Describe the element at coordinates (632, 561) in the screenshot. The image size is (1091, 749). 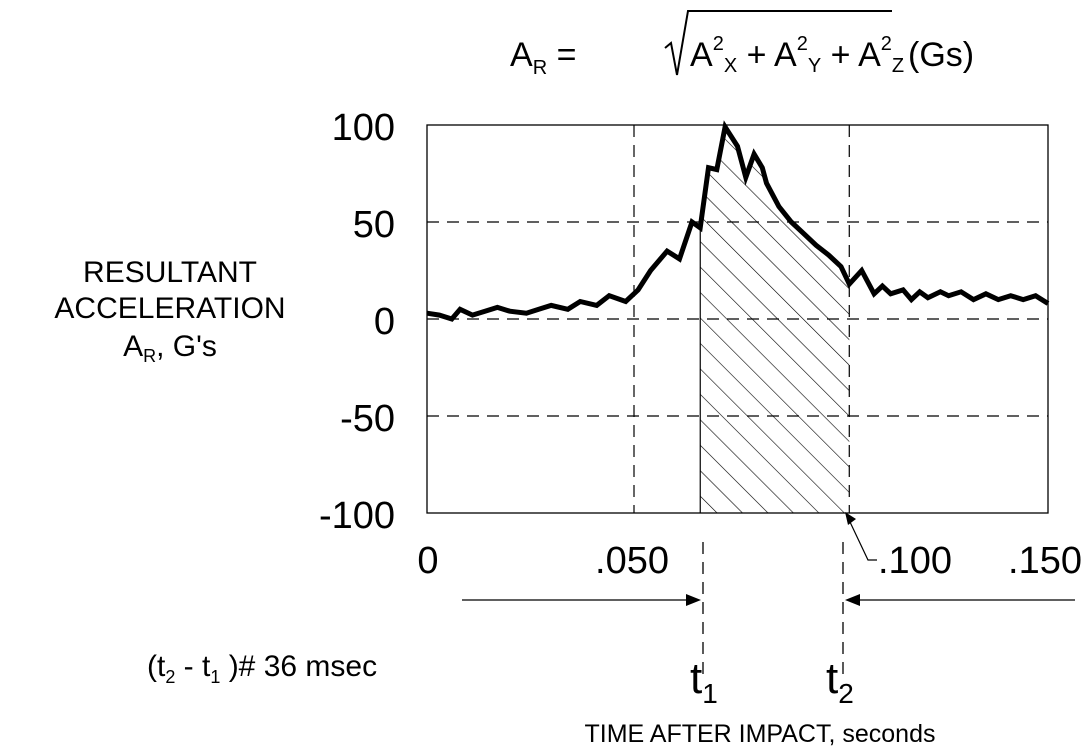
I see `x-tick-label: .050` at that location.